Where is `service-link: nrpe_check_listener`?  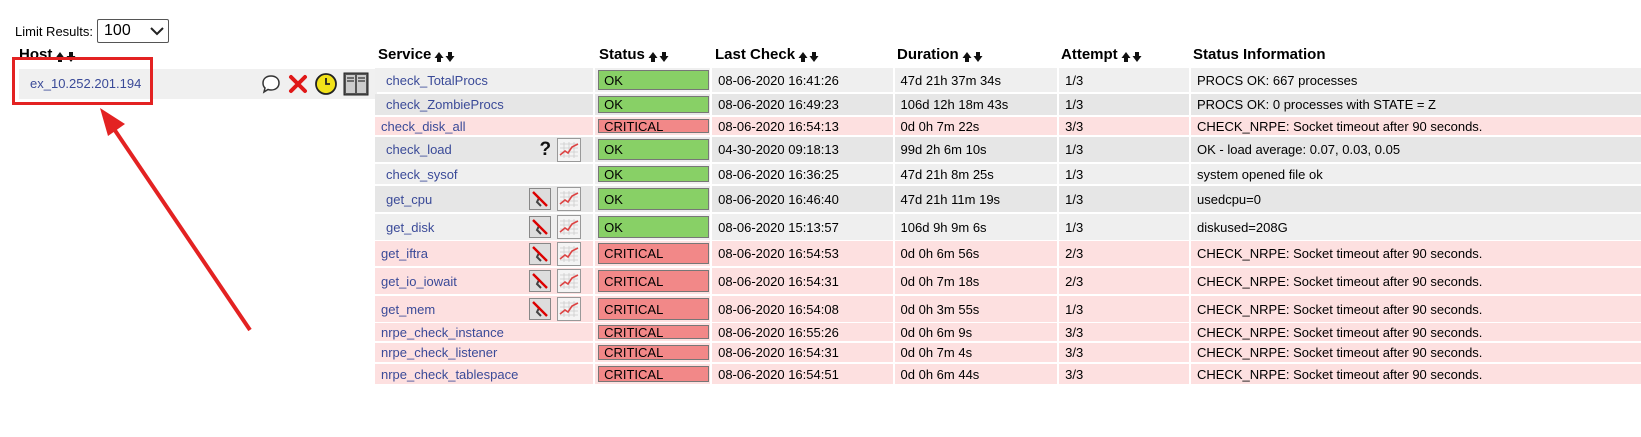
service-link: nrpe_check_listener is located at coordinates (439, 352).